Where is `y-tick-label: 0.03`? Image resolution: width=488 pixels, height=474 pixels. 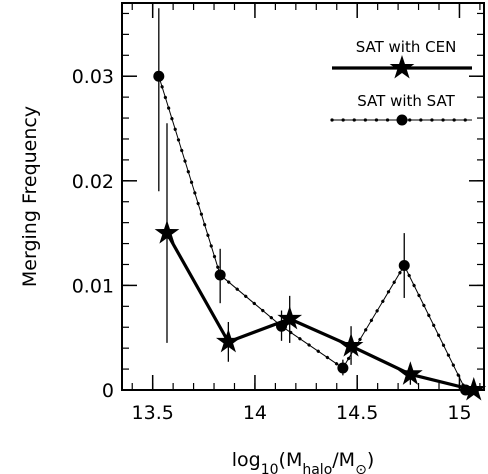
y-tick-label: 0.03 is located at coordinates (93, 77).